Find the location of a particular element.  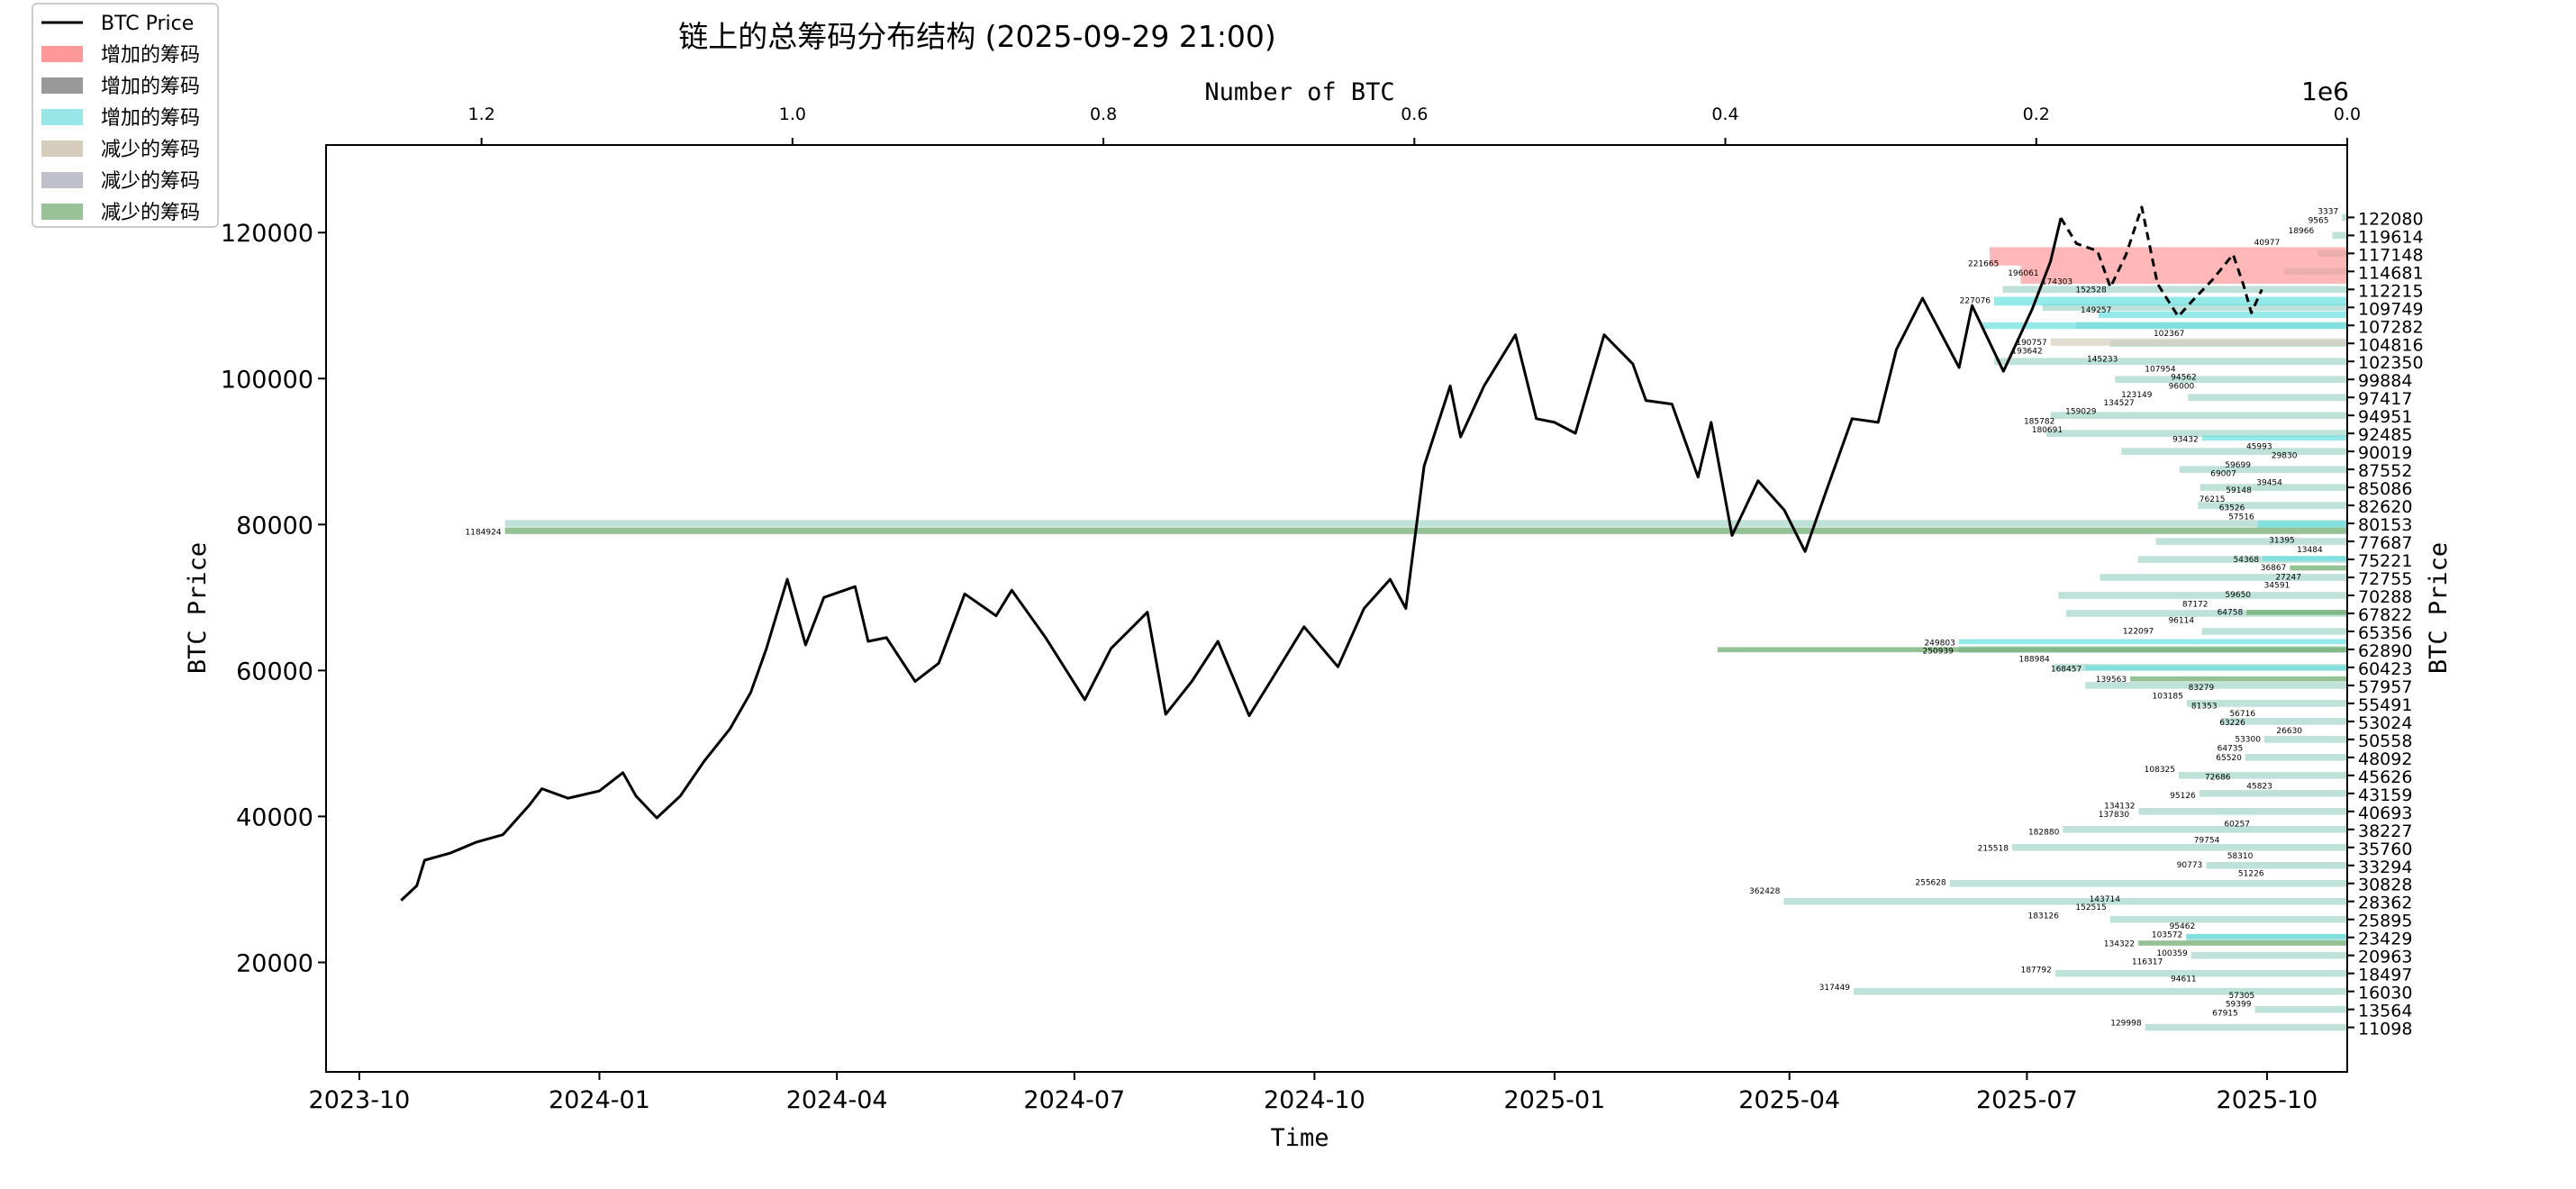

bar-label-9: 149257 is located at coordinates (2096, 311).